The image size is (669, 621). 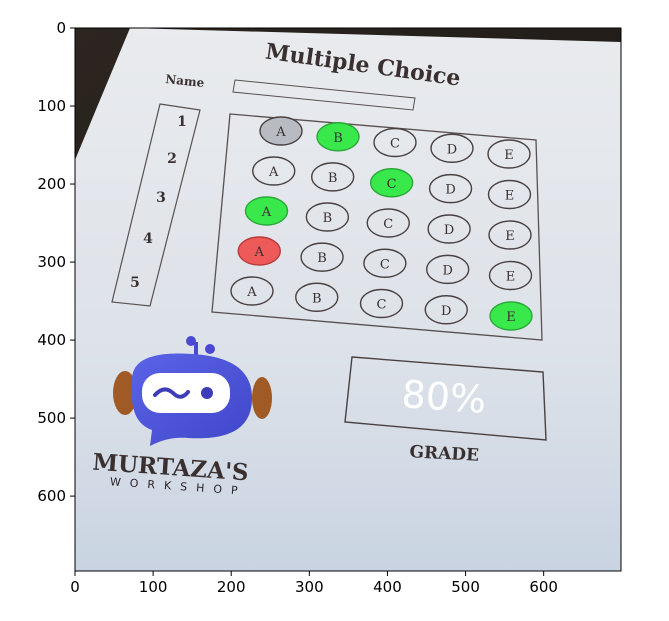 What do you see at coordinates (172, 159) in the screenshot?
I see `question-number: 2` at bounding box center [172, 159].